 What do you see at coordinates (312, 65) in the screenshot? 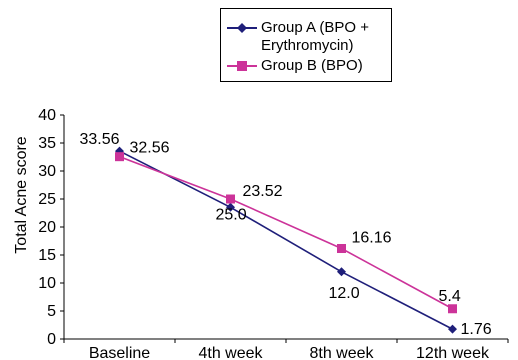
I see `legend-label-group-b: Group B (BPO)` at bounding box center [312, 65].